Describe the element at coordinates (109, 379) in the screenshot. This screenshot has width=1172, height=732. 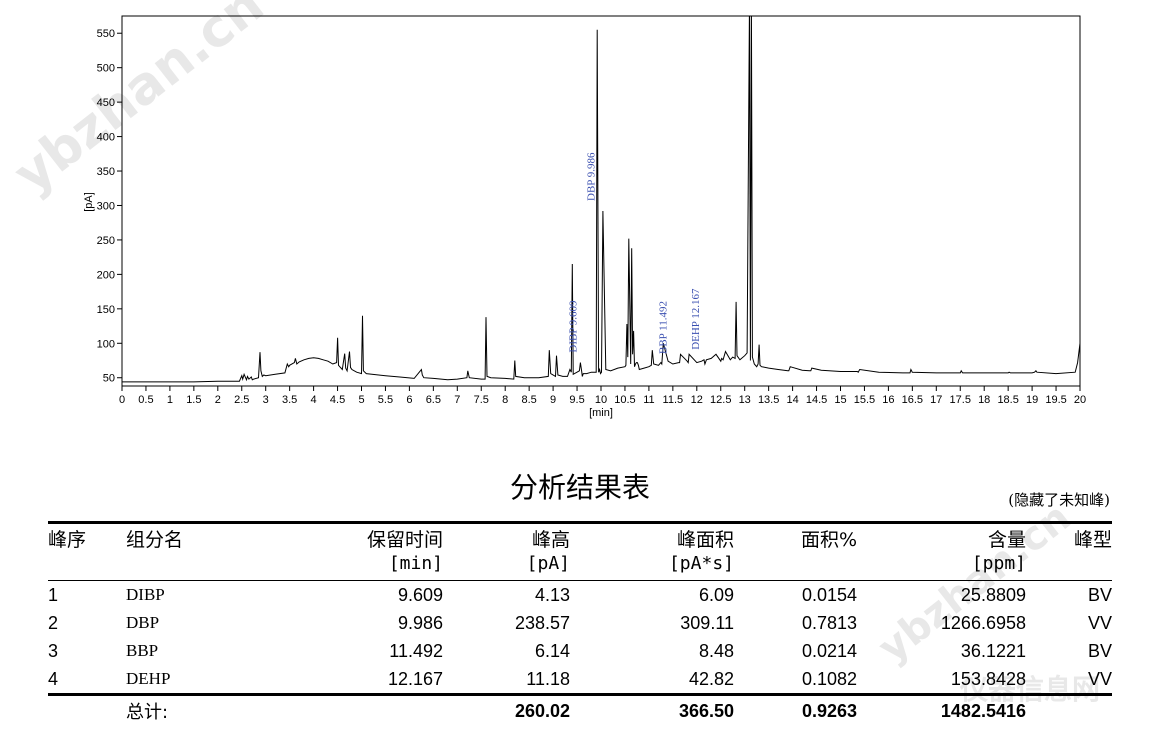
I see `y-tick-label: 50` at that location.